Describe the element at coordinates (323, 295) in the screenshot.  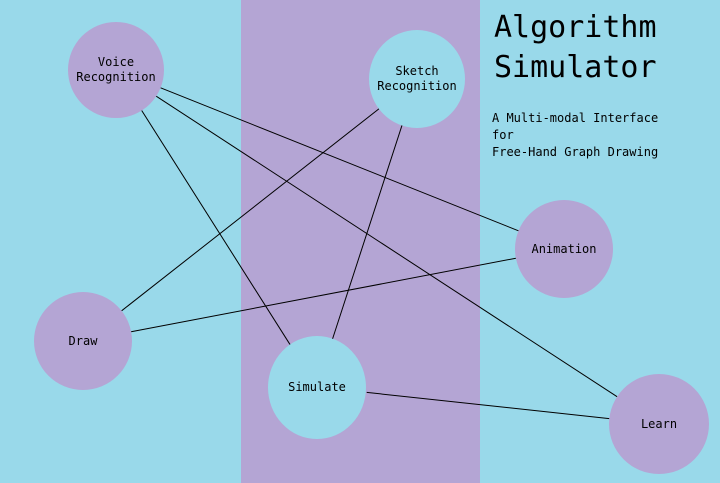
I see `edge-draw-animation` at that location.